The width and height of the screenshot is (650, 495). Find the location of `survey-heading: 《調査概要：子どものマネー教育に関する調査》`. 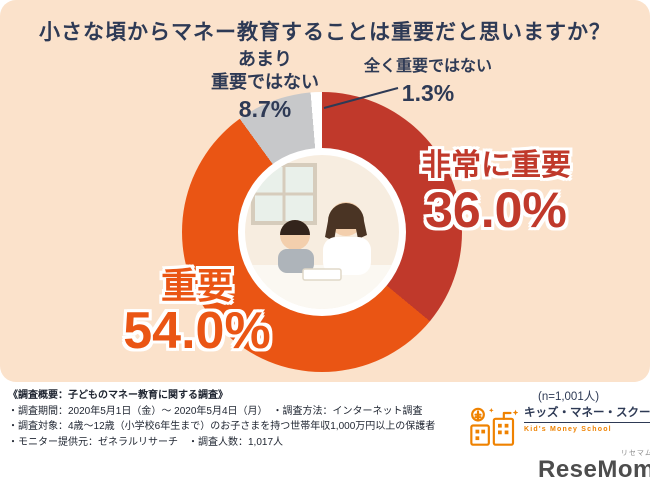

survey-heading: 《調査概要：子どものマネー教育に関する調査》 is located at coordinates (118, 395).